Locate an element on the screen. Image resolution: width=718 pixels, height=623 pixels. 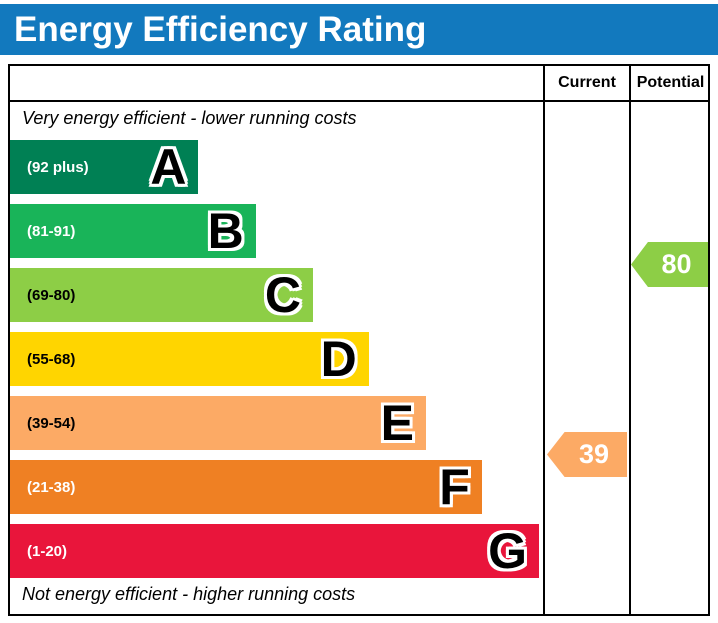
current-column-header: Current is located at coordinates (587, 82).